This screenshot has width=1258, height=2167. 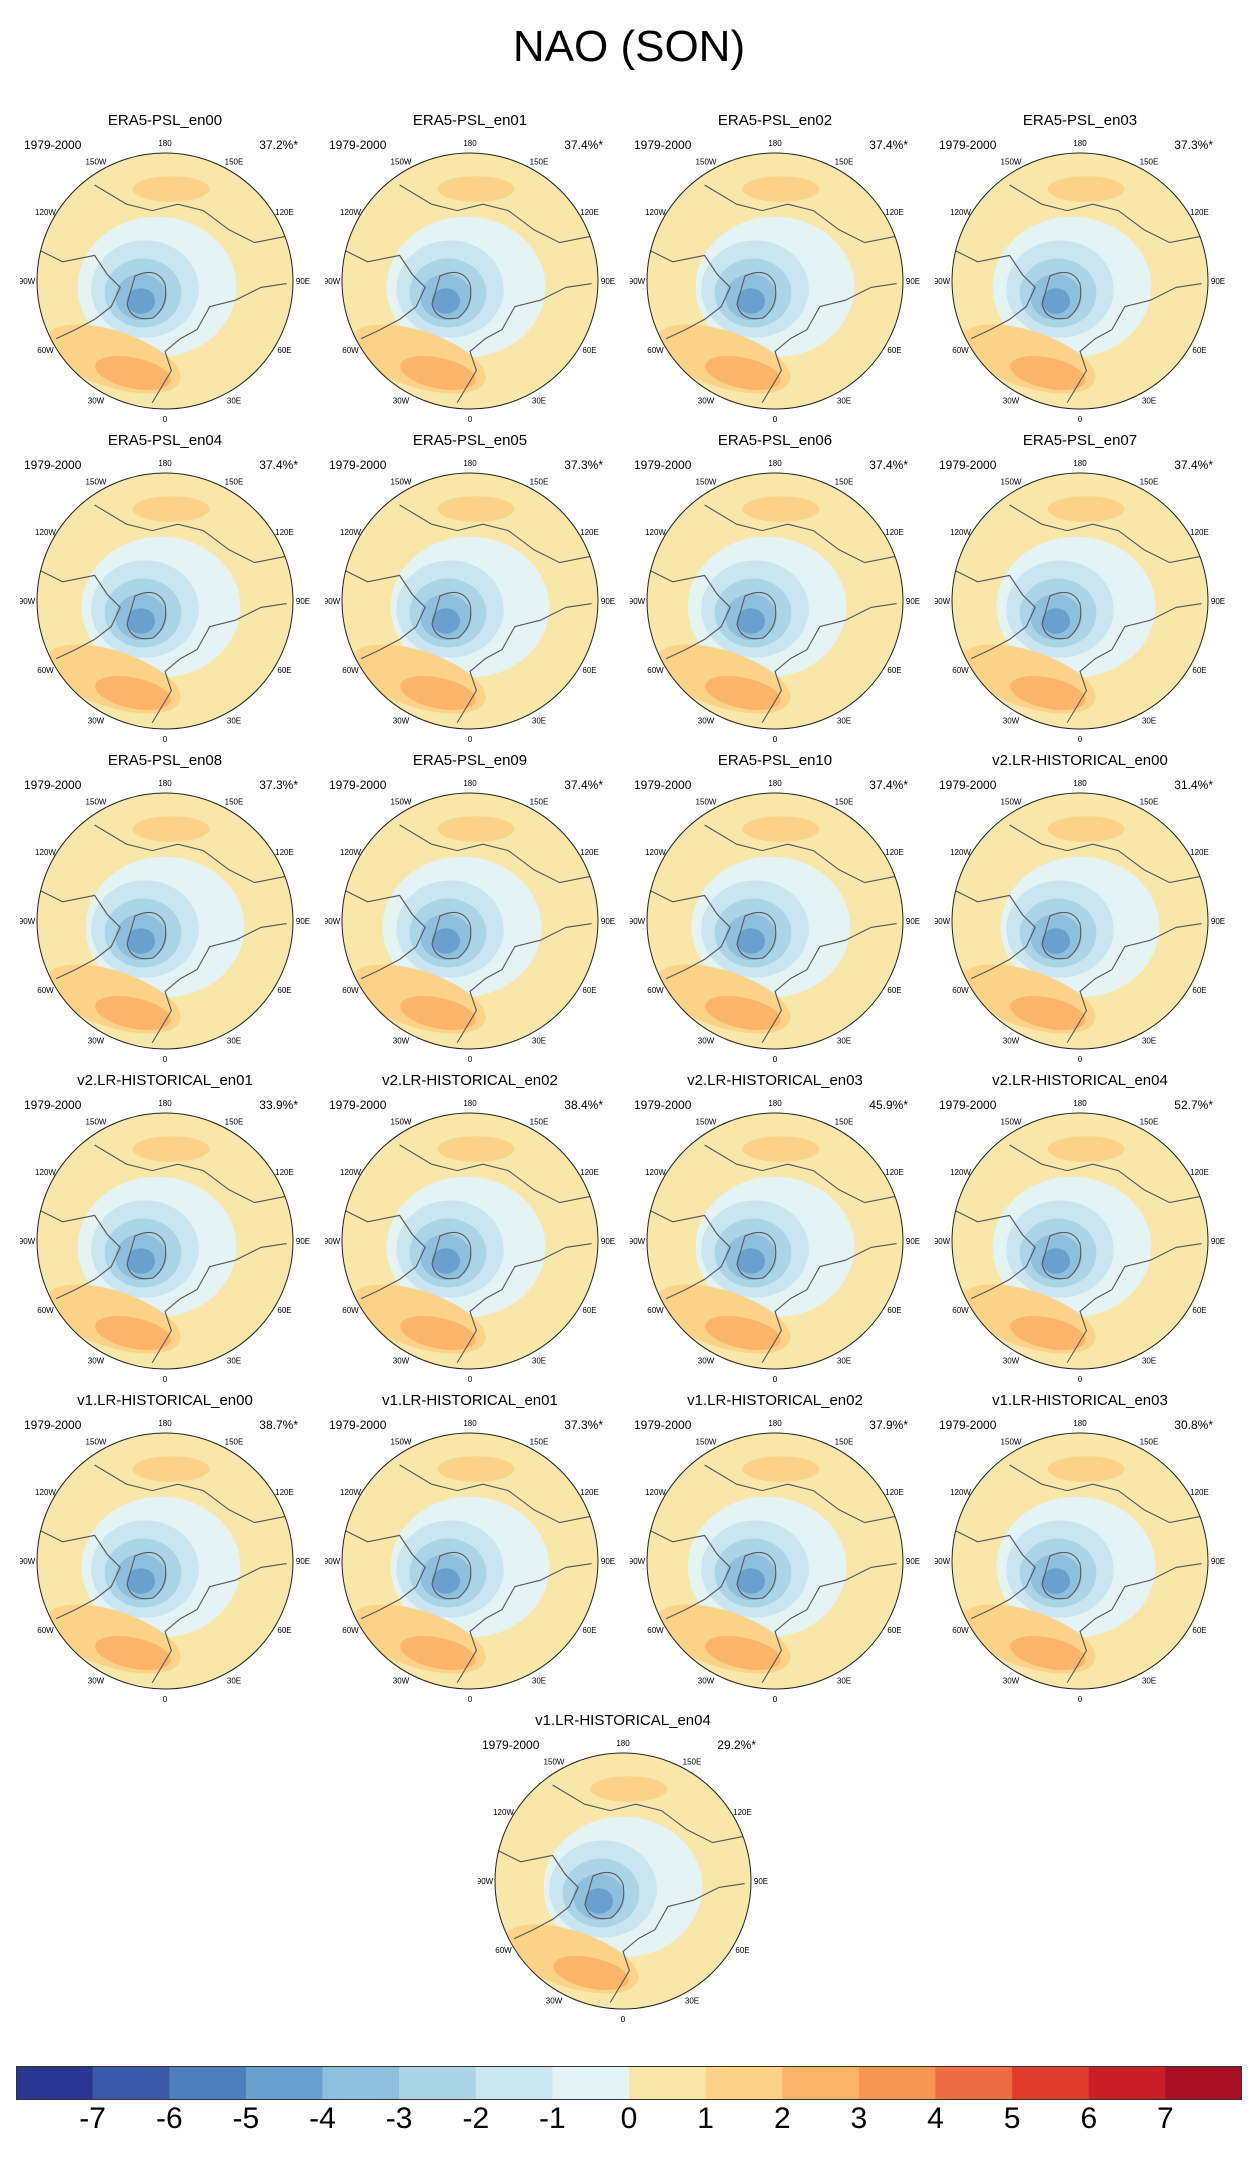 What do you see at coordinates (476, 2118) in the screenshot?
I see `colorbar-tick-label: -2` at bounding box center [476, 2118].